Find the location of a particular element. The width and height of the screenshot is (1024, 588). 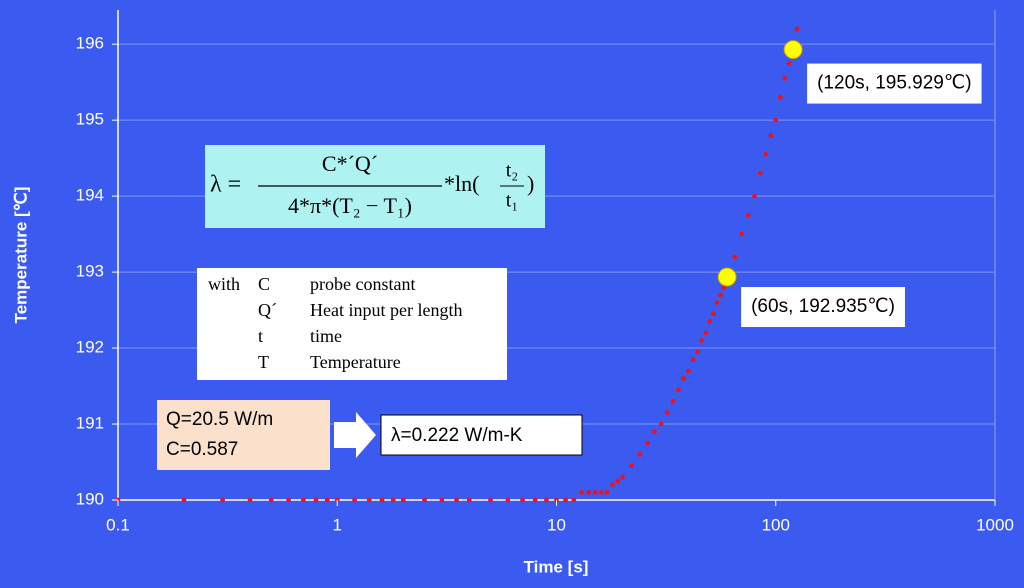

x-axis-title: Time [s] is located at coordinates (556, 566).